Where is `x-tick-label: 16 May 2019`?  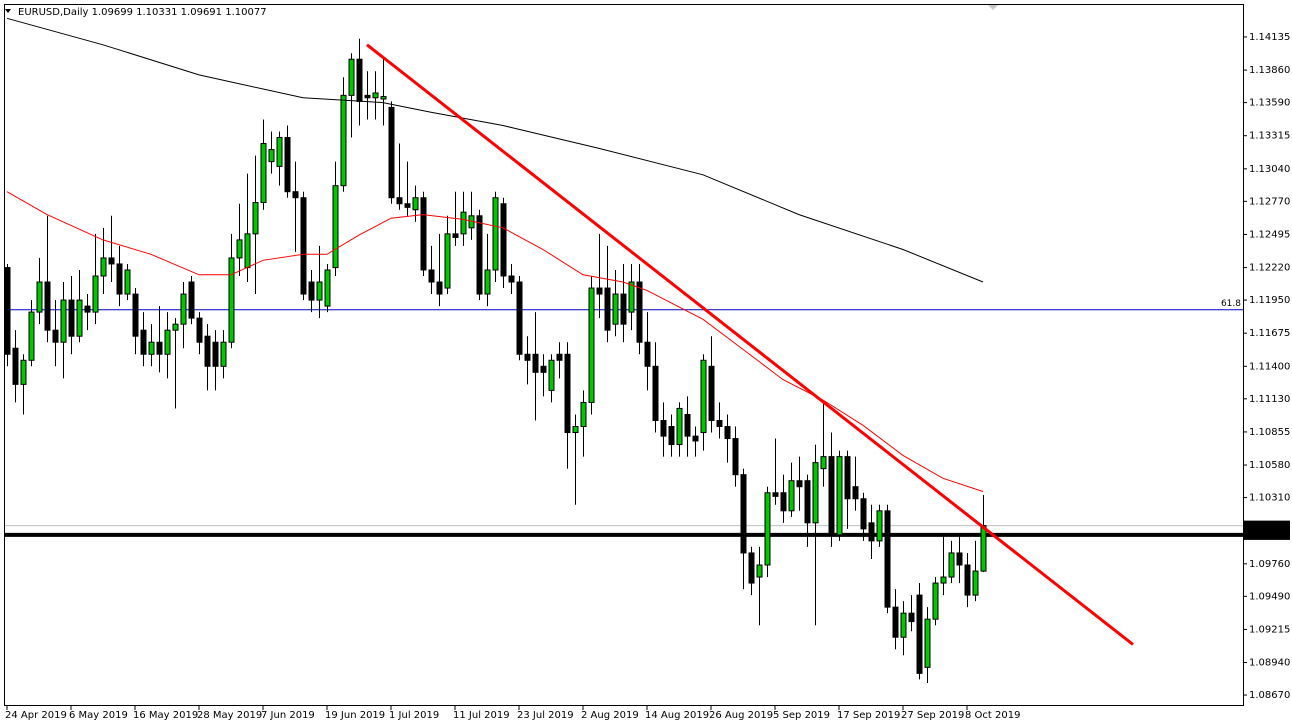 x-tick-label: 16 May 2019 is located at coordinates (165, 715).